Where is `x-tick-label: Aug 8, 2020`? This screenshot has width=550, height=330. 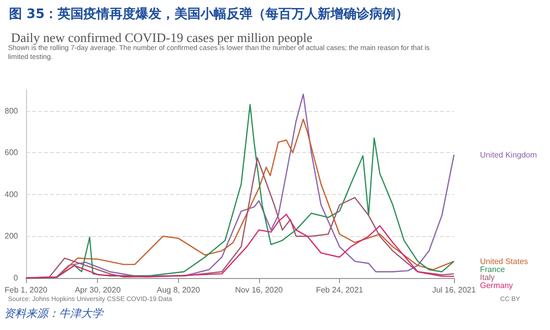 x-tick-label: Aug 8, 2020 is located at coordinates (178, 290).